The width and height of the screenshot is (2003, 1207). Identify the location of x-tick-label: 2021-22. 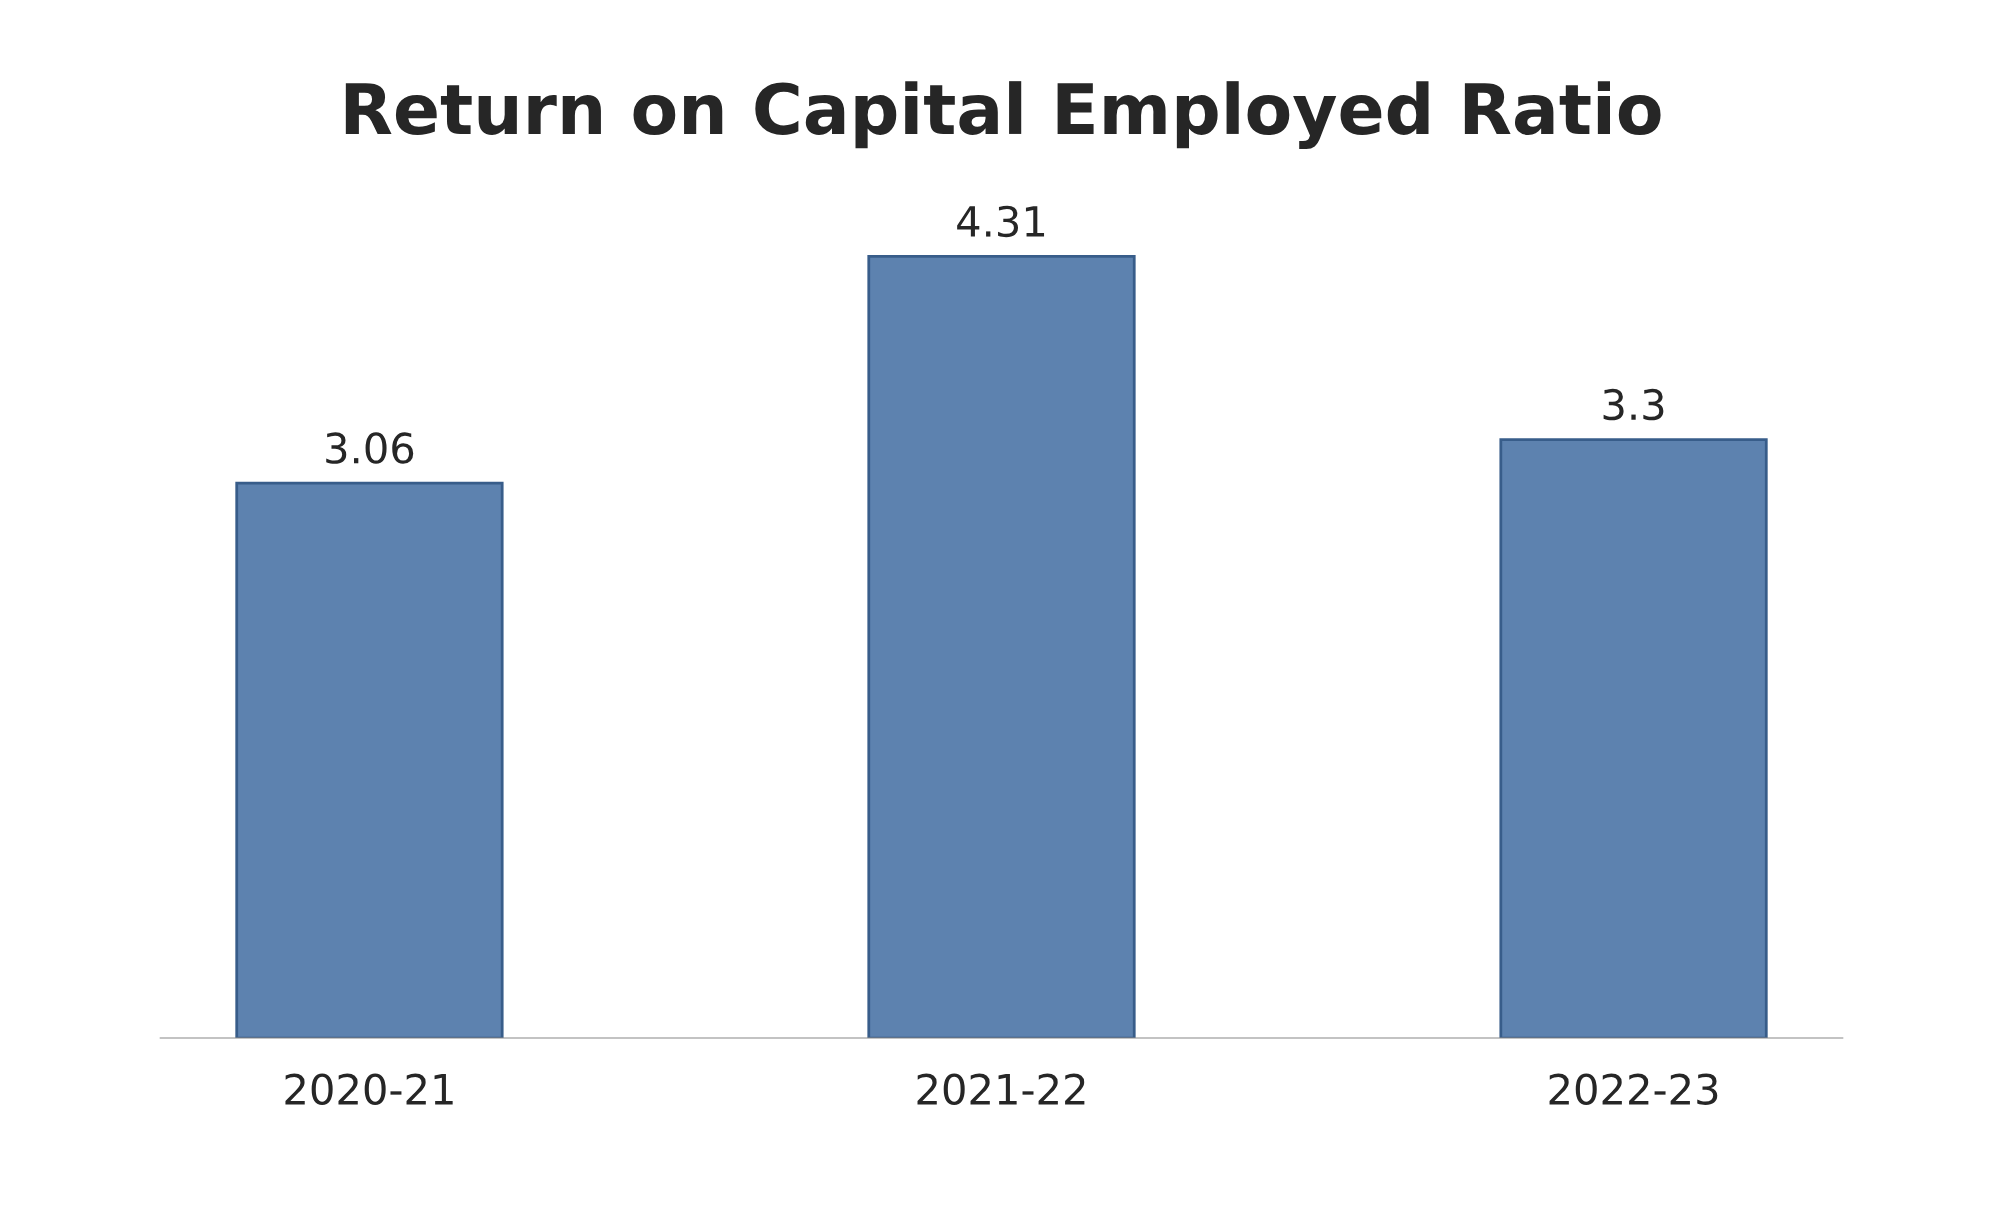
(1001, 1089).